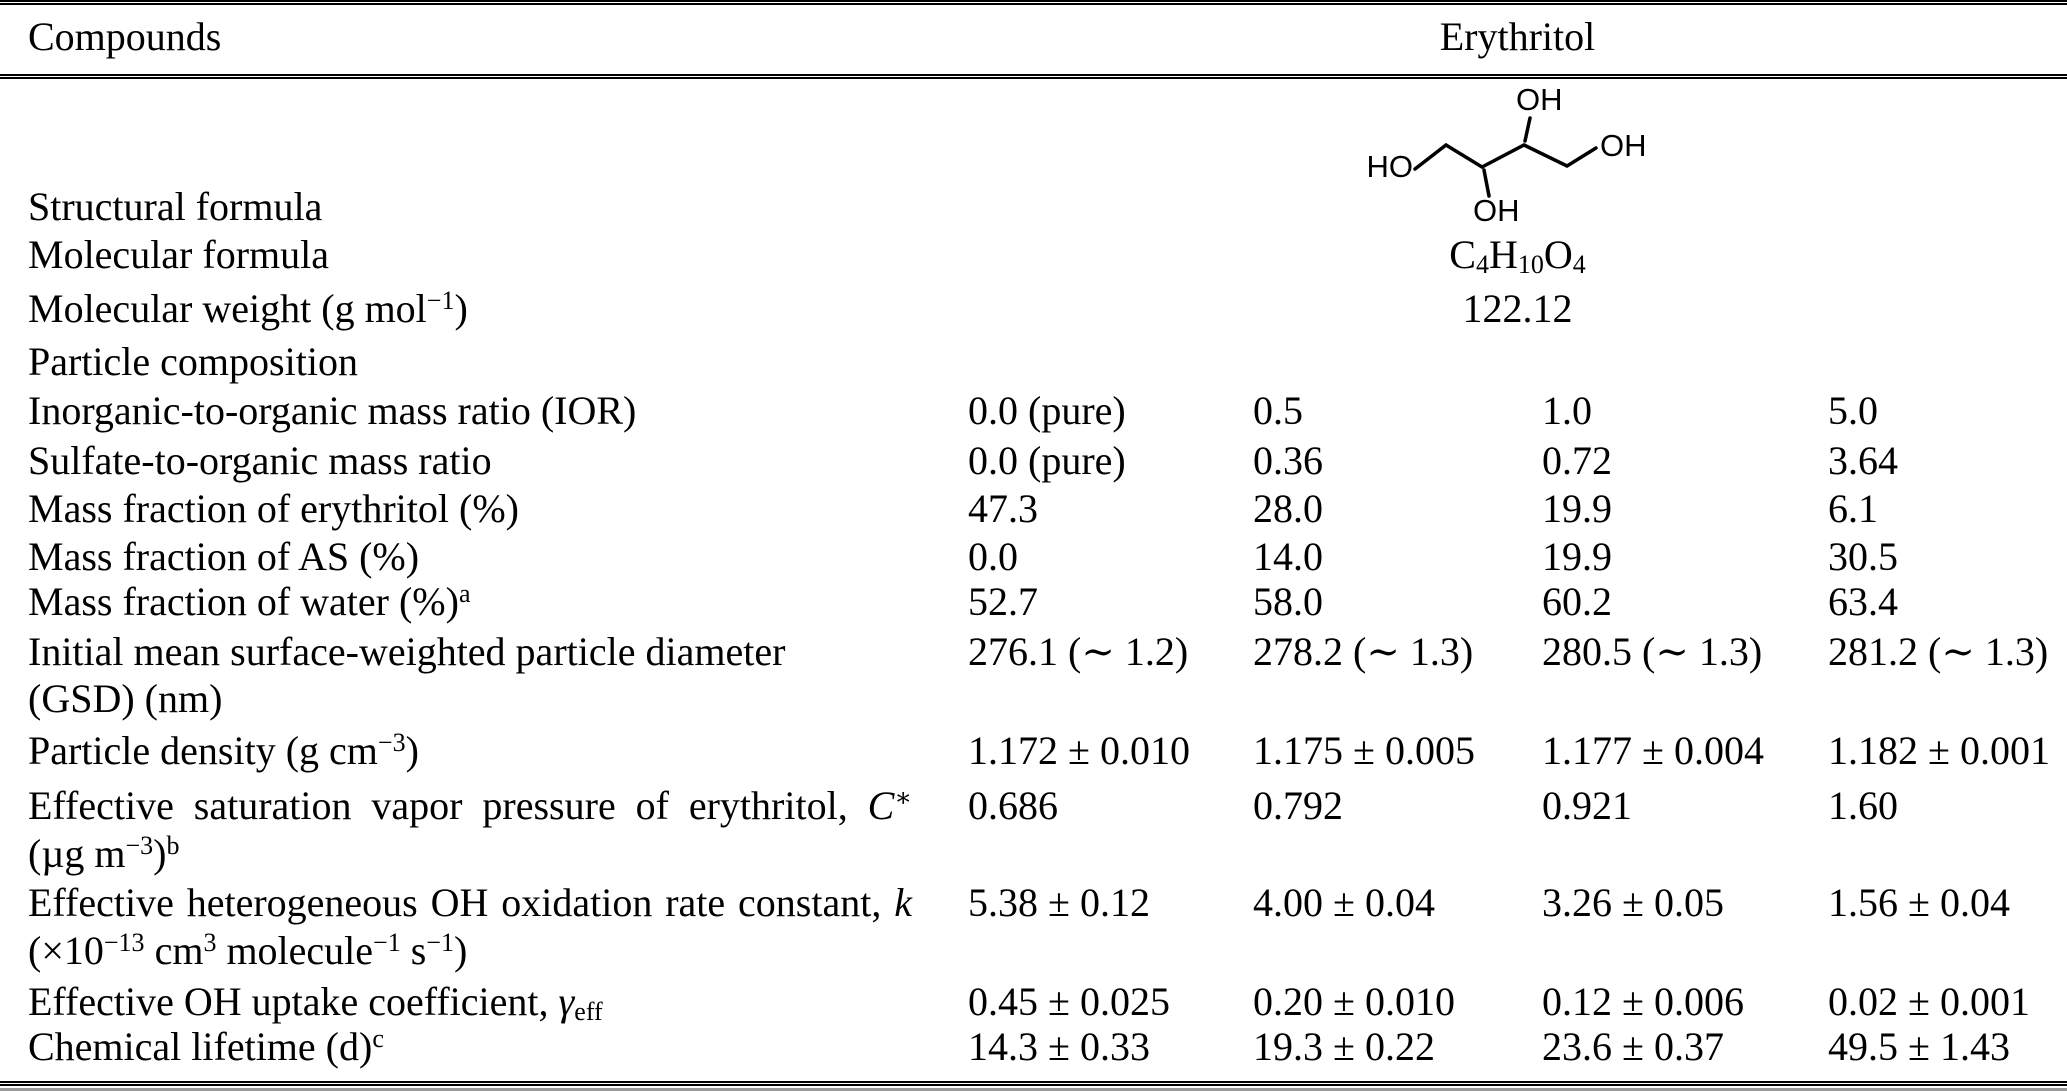 This screenshot has width=2067, height=1091. What do you see at coordinates (248, 308) in the screenshot?
I see `row-label: Molecular weight (g mol−1)` at bounding box center [248, 308].